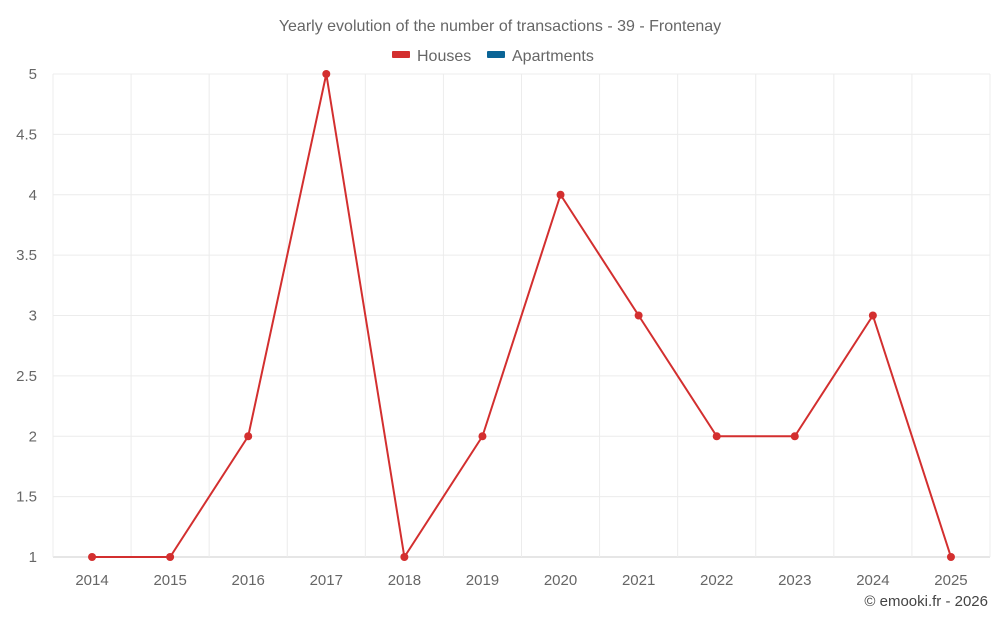  Describe the element at coordinates (33, 195) in the screenshot. I see `y-tick-label: 4` at that location.